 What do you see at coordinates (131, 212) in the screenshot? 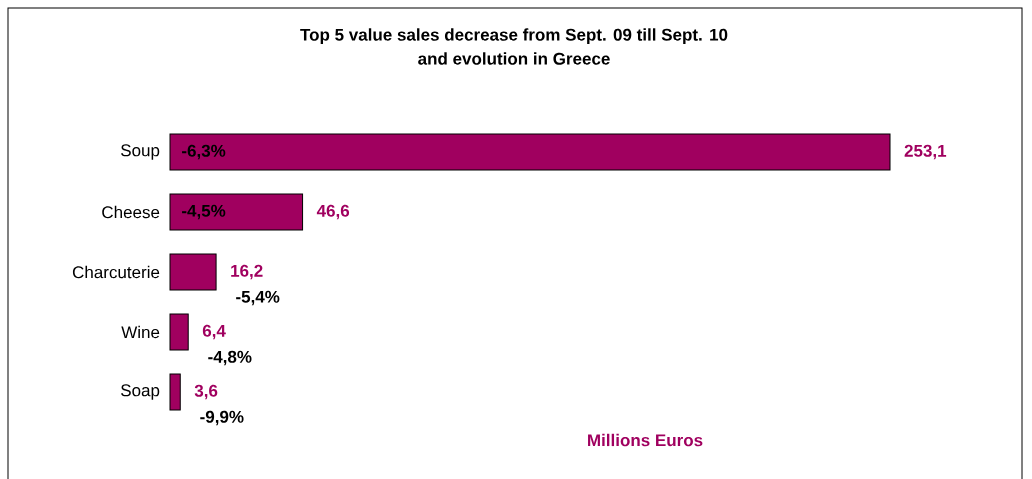
I see `y-tick-label: Cheese` at bounding box center [131, 212].